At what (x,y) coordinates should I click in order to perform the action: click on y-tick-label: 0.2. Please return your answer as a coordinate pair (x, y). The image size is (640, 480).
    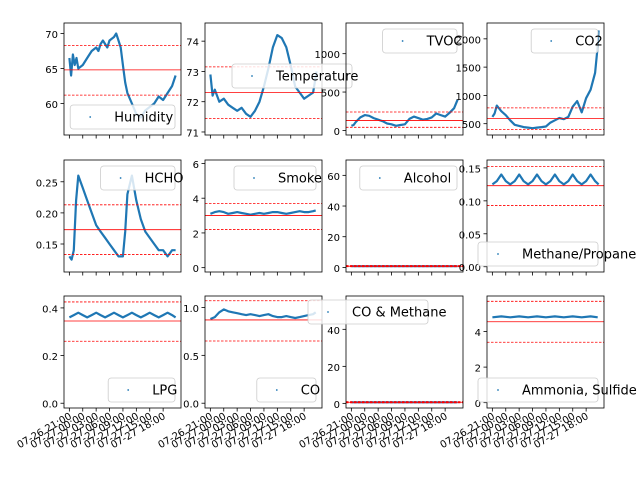
    Looking at the image, I should click on (50, 357).